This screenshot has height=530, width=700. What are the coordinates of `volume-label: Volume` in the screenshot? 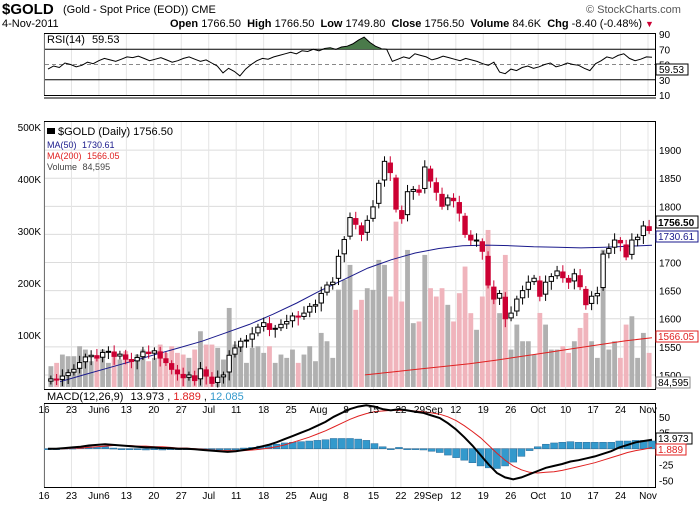 It's located at (490, 24).